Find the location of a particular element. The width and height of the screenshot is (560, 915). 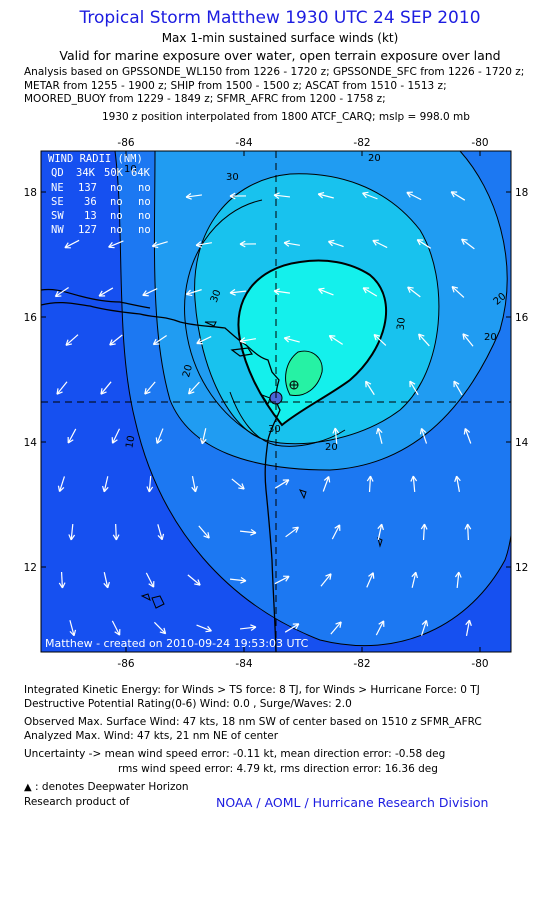

x-tick-bottom-4: -80 is located at coordinates (479, 663).